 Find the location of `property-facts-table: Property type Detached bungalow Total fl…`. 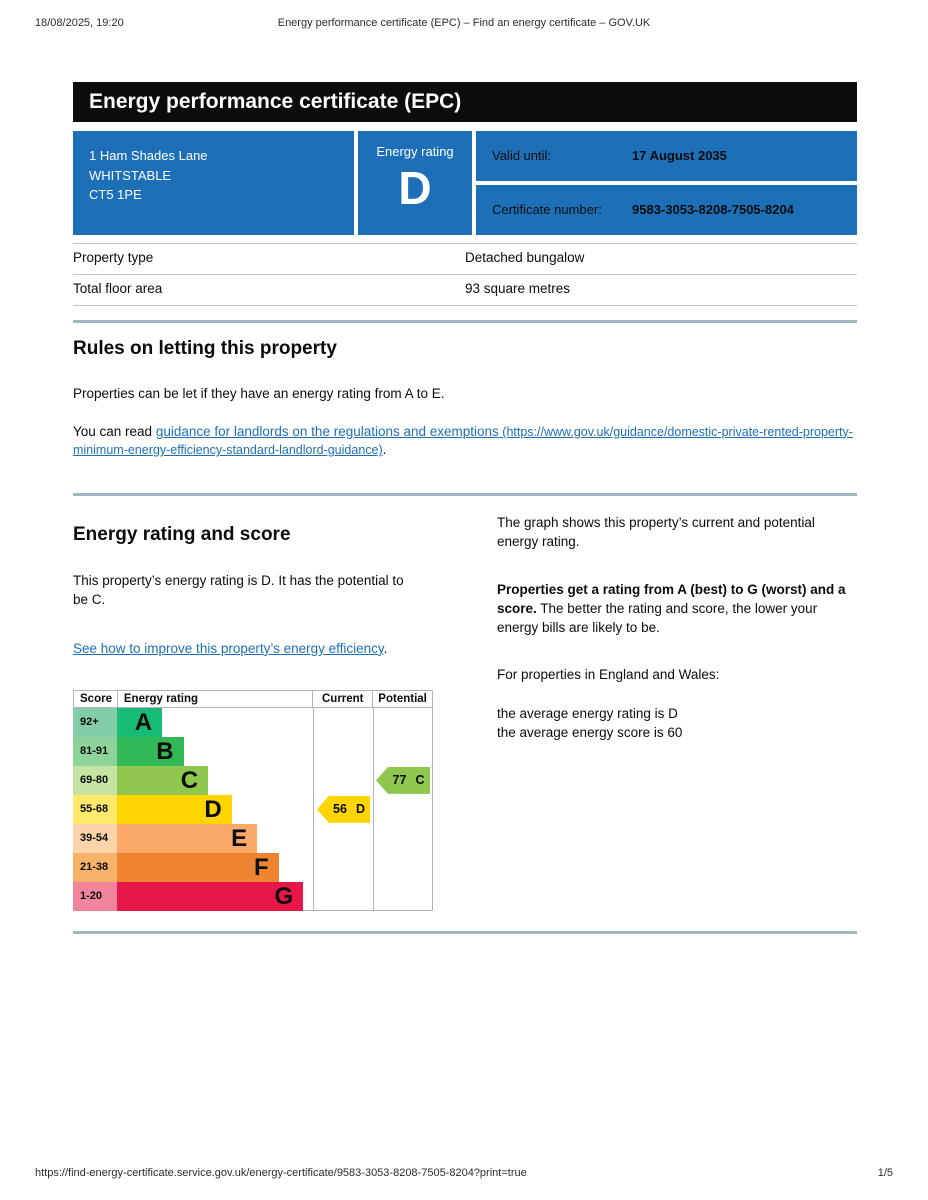

property-facts-table: Property type Detached bungalow Total fl… is located at coordinates (465, 274).